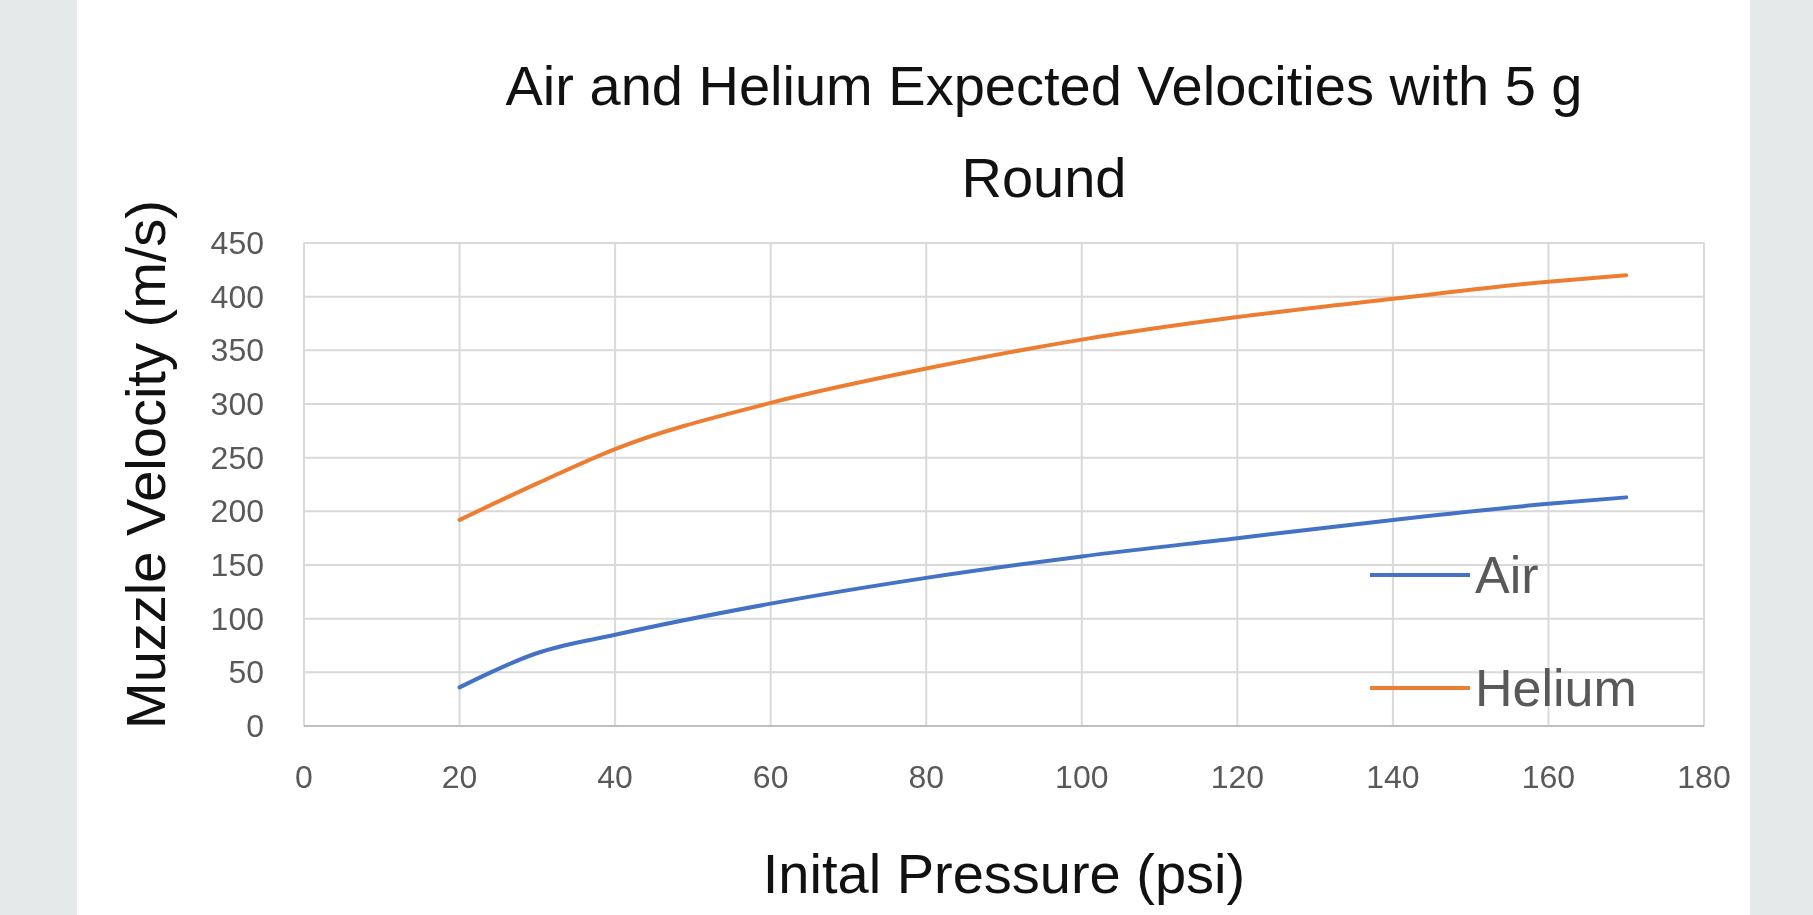  I want to click on x-tick-label: 0, so click(304, 777).